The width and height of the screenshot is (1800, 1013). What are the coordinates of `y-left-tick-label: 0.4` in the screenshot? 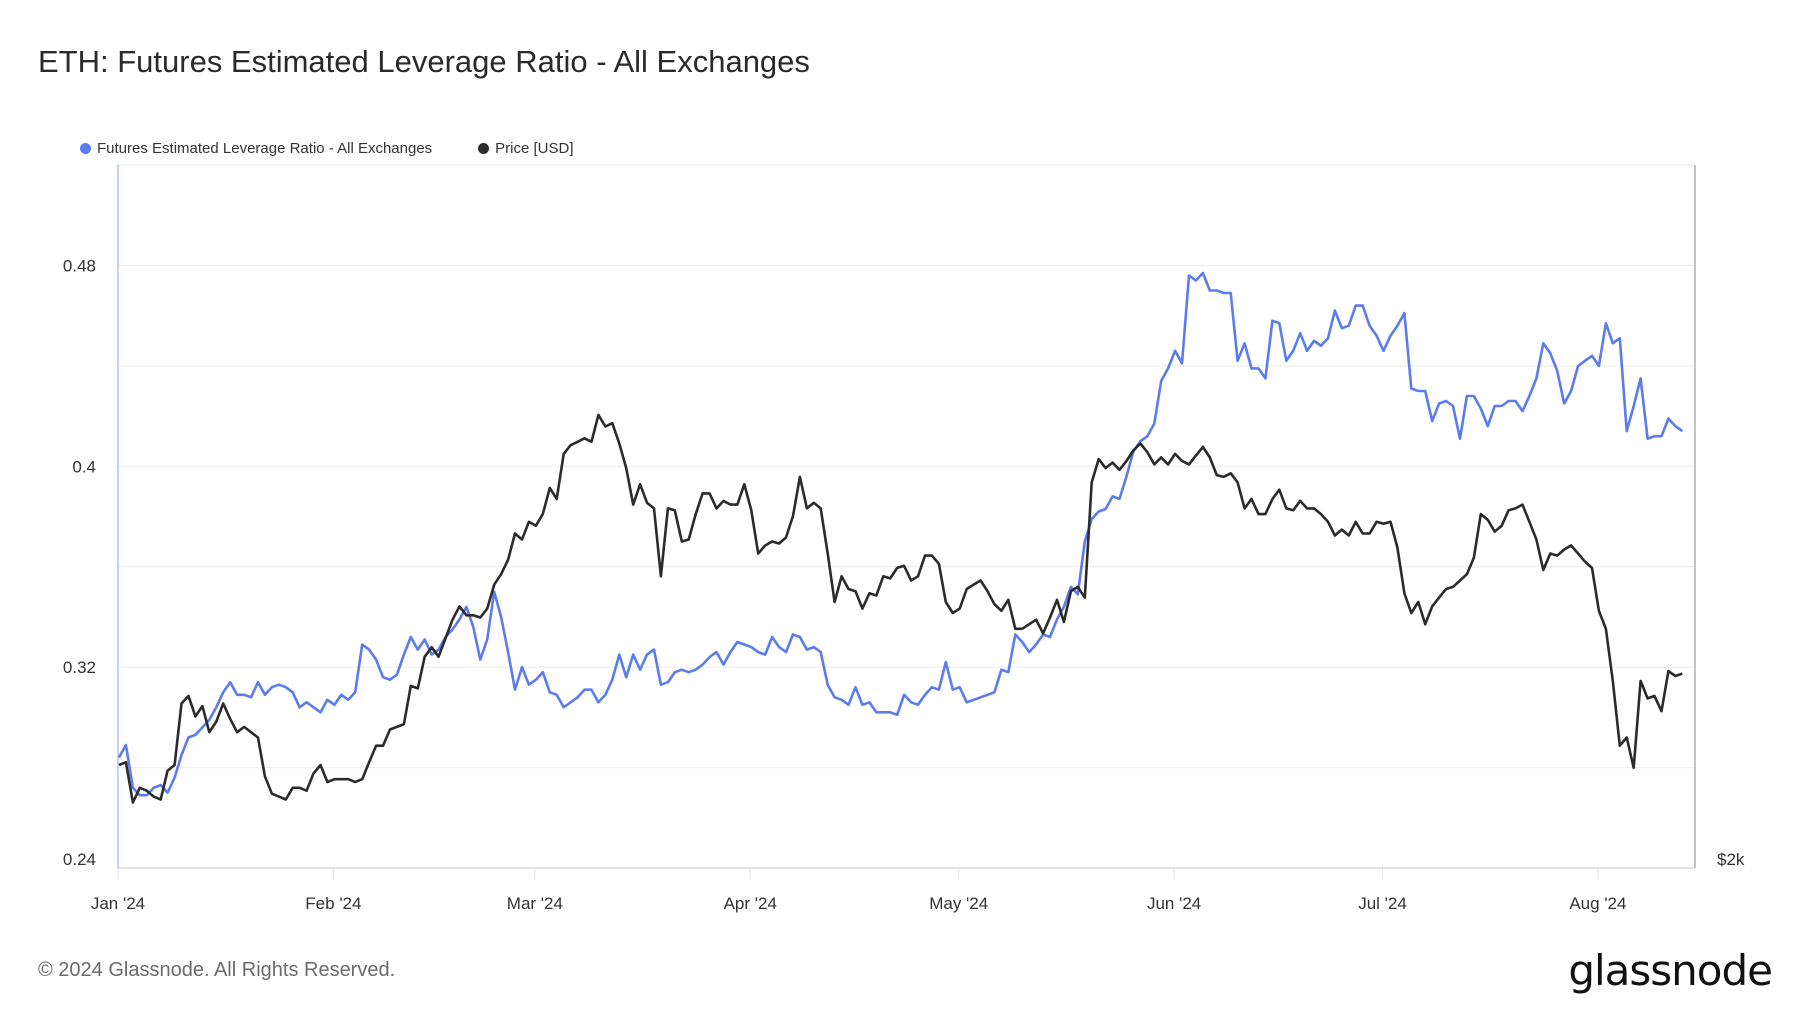 It's located at (84, 466).